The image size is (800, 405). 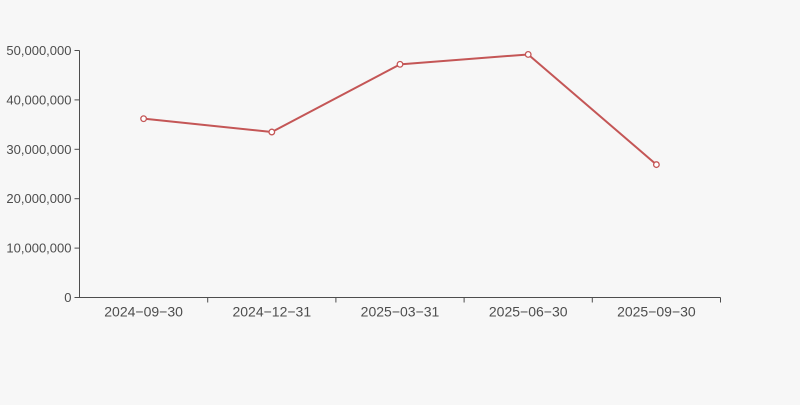 I want to click on y-axis-label: 40,000,000, so click(x=38, y=99).